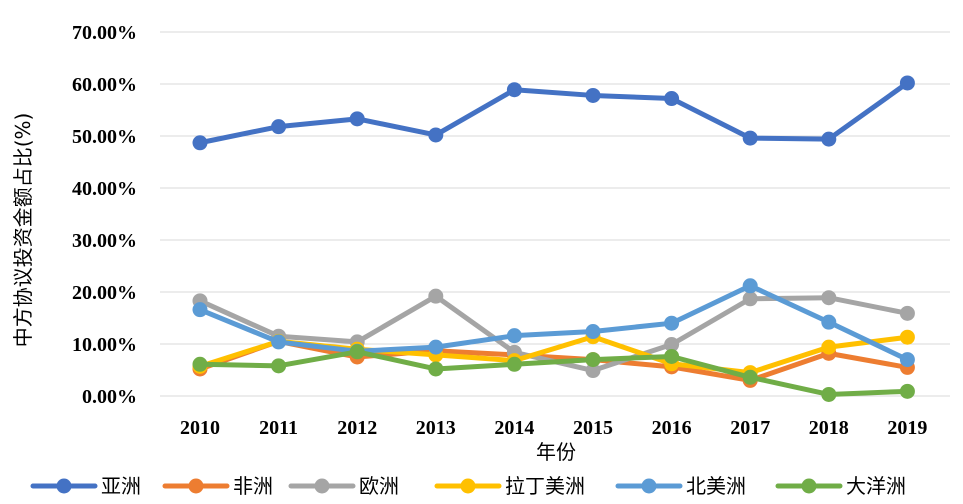 Image resolution: width=963 pixels, height=504 pixels. What do you see at coordinates (121, 486) in the screenshot?
I see `legend-label: 亚洲` at bounding box center [121, 486].